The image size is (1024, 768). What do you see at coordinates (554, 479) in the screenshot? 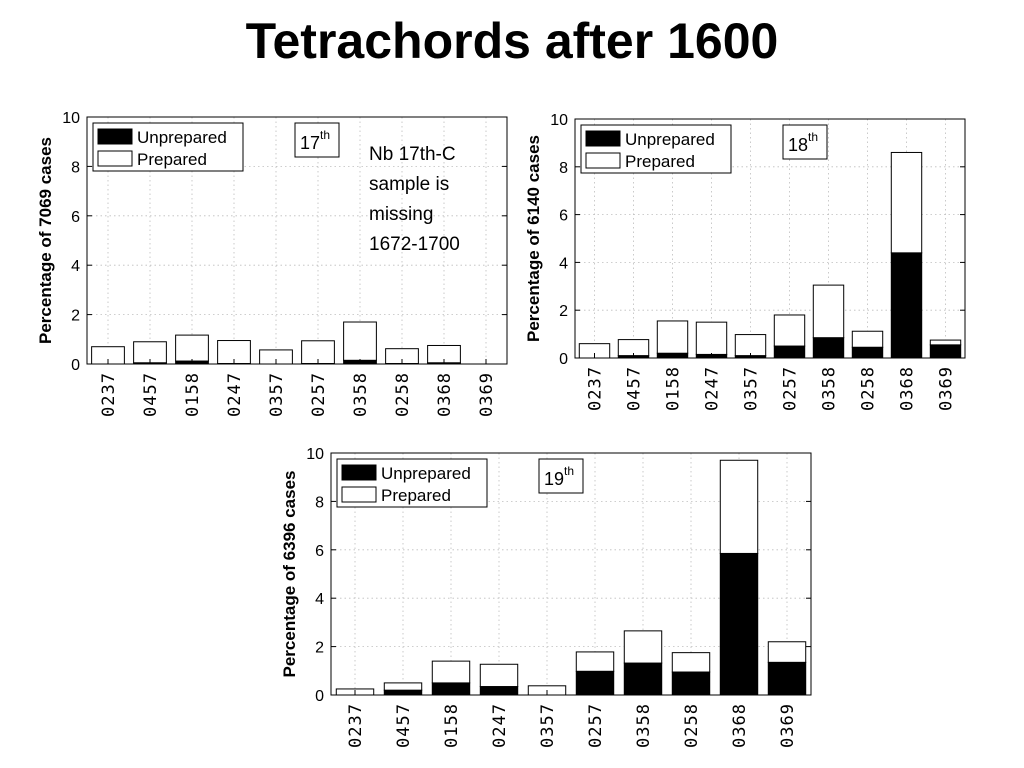
I see `century-number: 19` at bounding box center [554, 479].